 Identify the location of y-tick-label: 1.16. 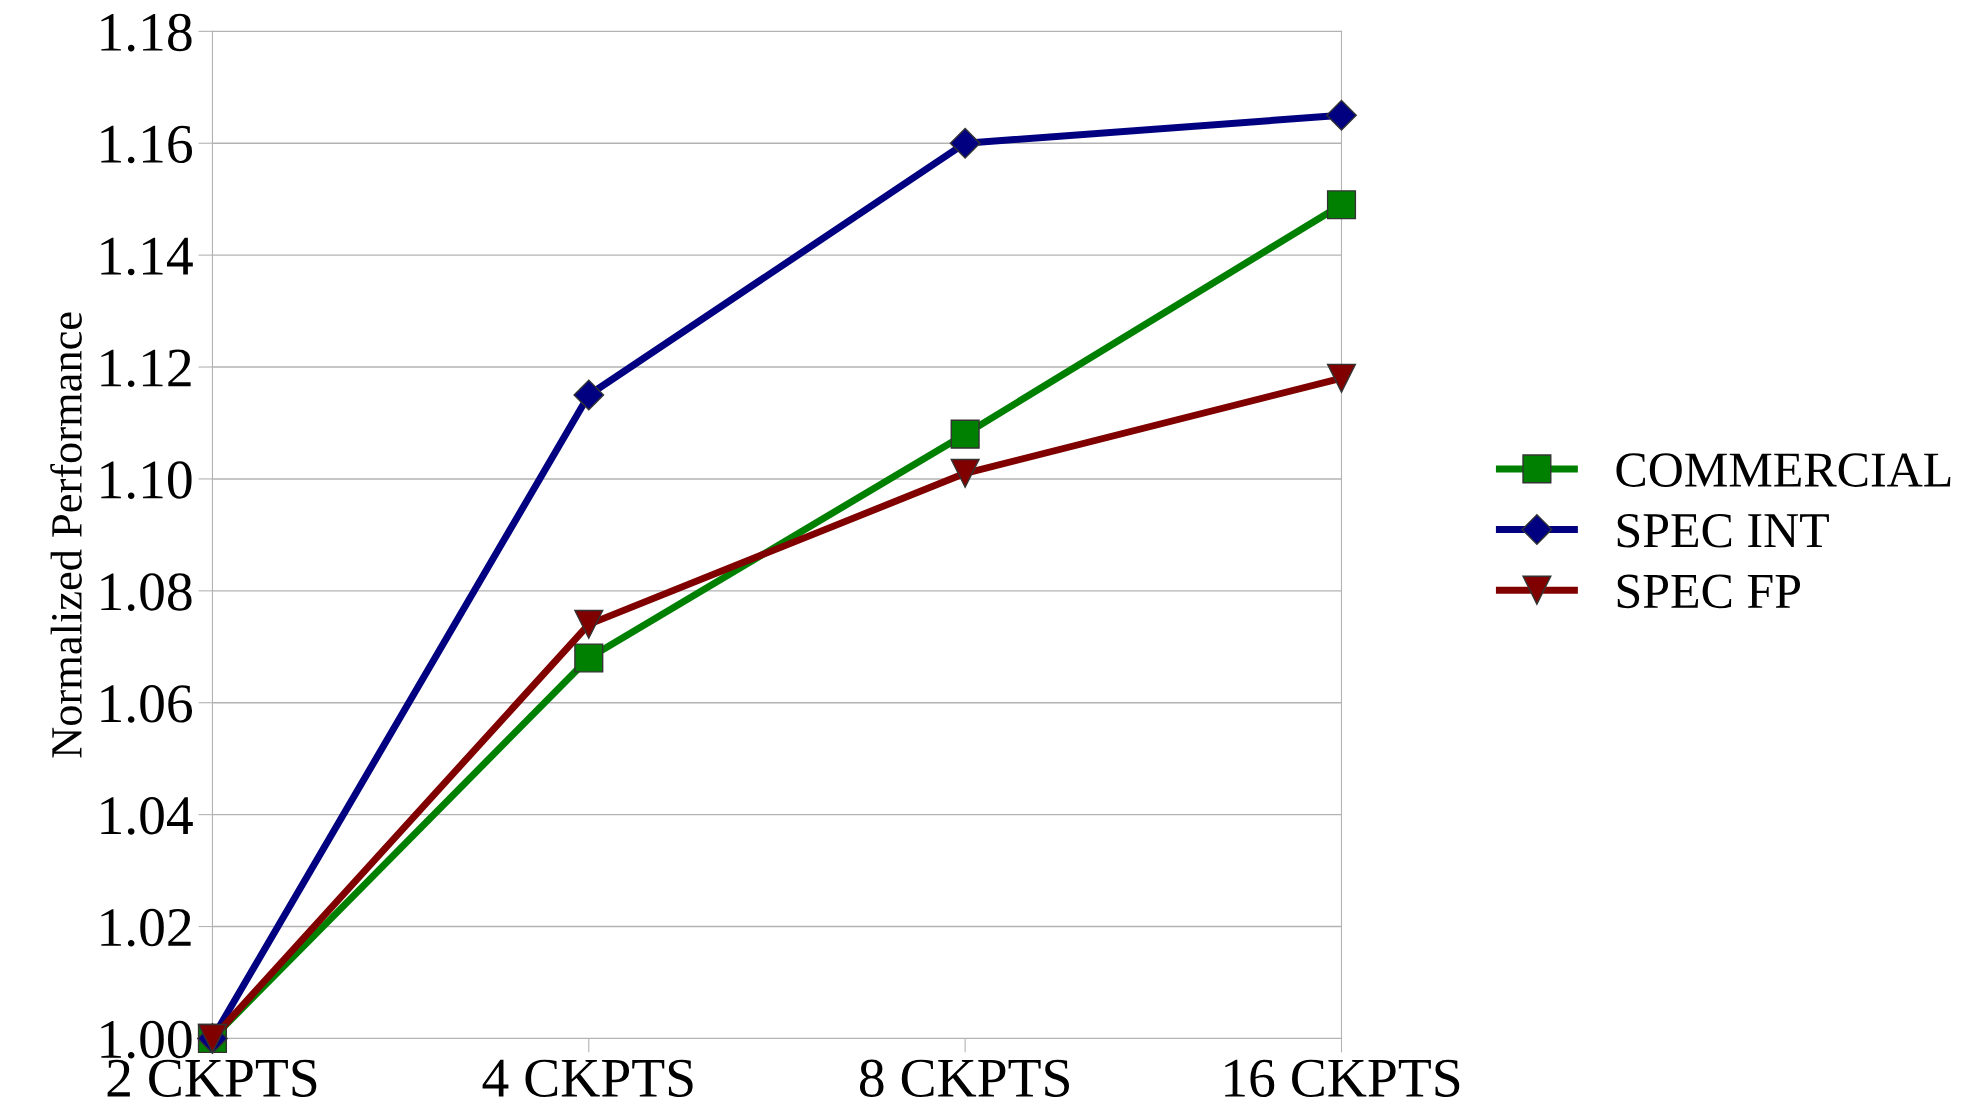
(147, 144).